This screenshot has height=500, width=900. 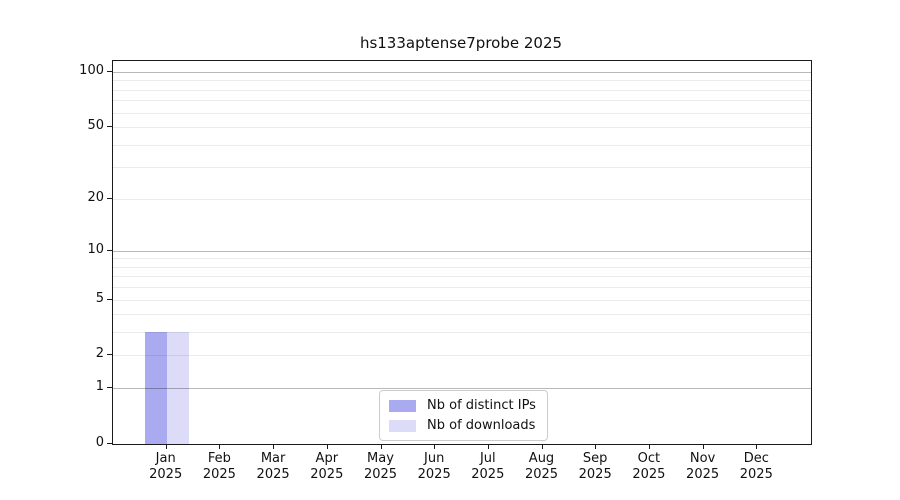 What do you see at coordinates (463, 415) in the screenshot?
I see `legend: Nb of distinct IPs Nb of downloads` at bounding box center [463, 415].